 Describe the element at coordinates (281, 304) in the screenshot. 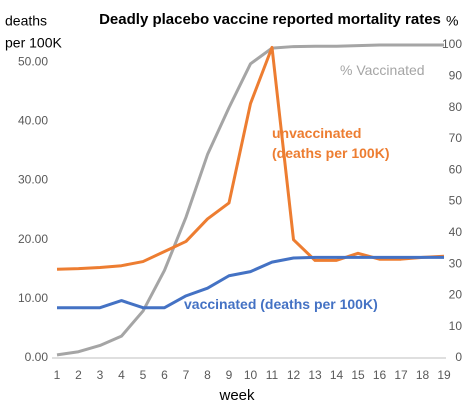

I see `series-label: vaccinated (deaths per 100K)` at that location.